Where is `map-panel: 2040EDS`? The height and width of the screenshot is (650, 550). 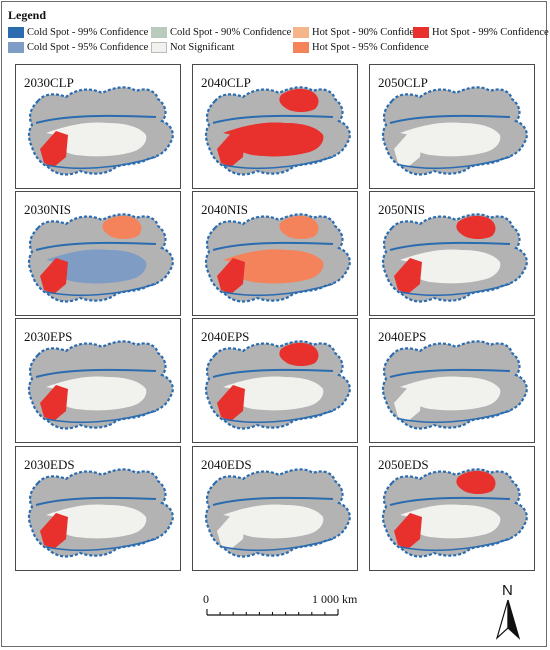
map-panel: 2040EDS is located at coordinates (275, 508).